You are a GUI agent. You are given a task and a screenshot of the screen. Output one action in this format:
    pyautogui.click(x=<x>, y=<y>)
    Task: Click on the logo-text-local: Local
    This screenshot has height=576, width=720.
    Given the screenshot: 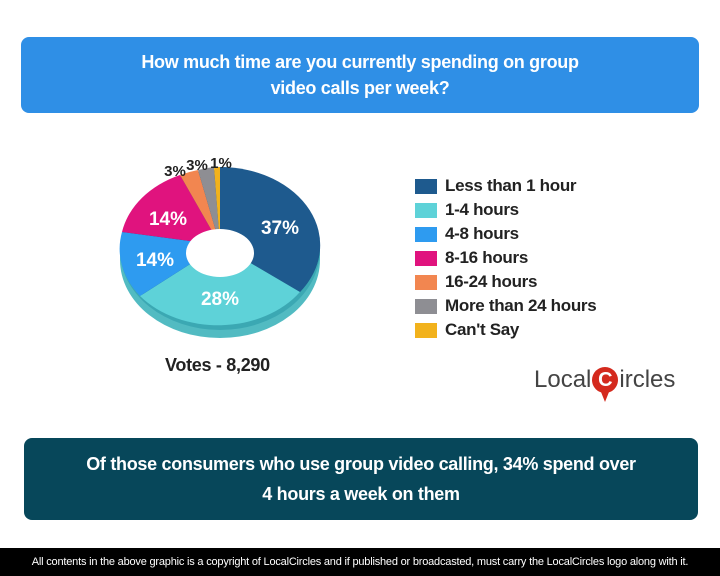 What is the action you would take?
    pyautogui.click(x=563, y=379)
    